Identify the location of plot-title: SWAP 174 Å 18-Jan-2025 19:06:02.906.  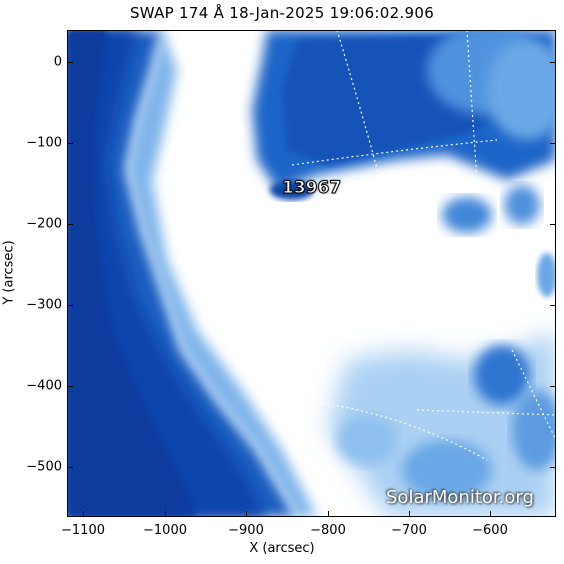
(282, 13).